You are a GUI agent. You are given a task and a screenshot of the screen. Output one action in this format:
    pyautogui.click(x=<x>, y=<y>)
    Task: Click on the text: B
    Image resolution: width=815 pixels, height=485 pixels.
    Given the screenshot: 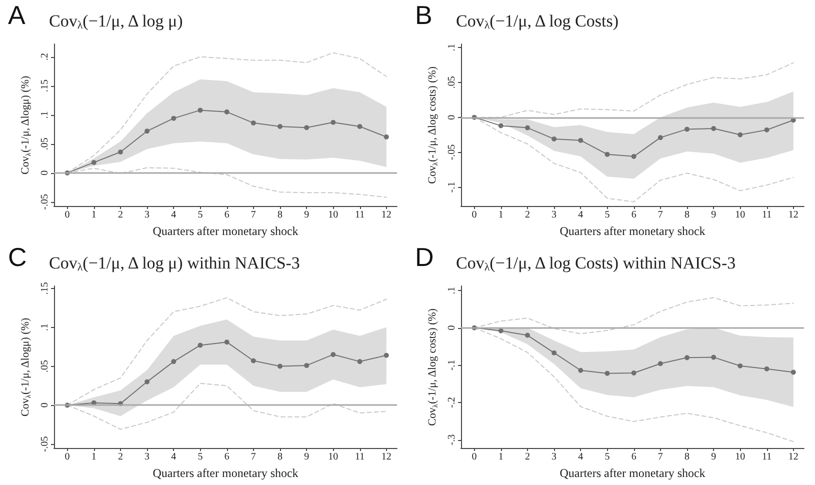 What is the action you would take?
    pyautogui.click(x=423, y=15)
    